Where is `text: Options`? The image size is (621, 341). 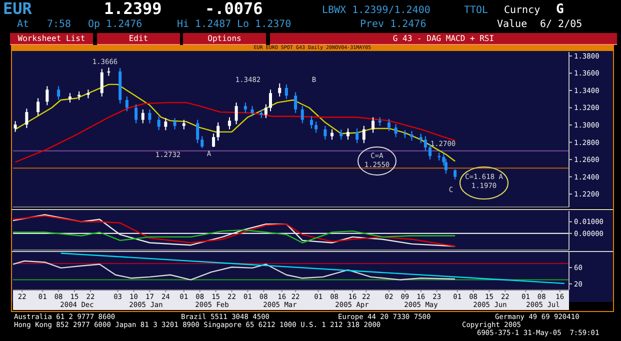
text: Options is located at coordinates (224, 39).